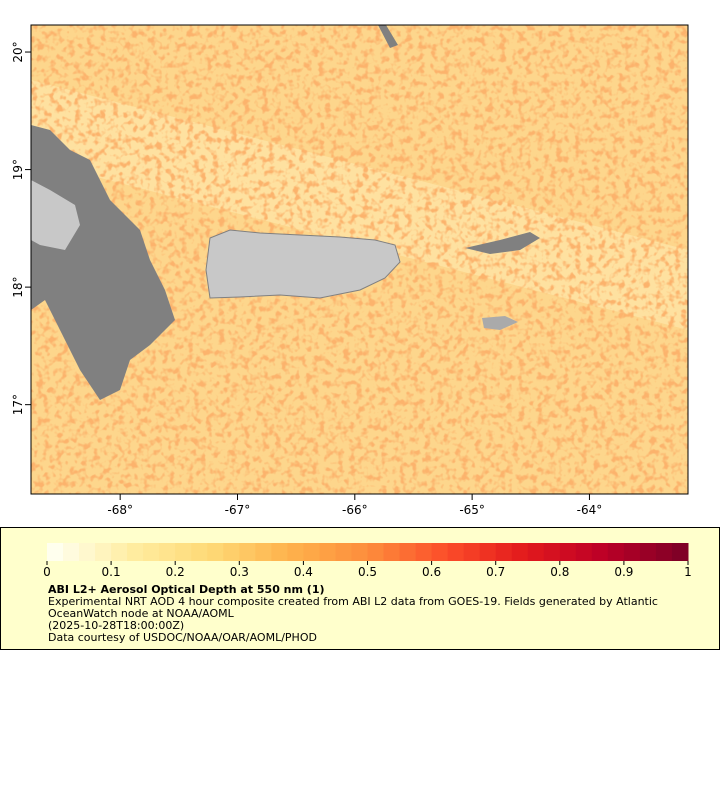 The height and width of the screenshot is (804, 720). Describe the element at coordinates (18, 51) in the screenshot. I see `y-tick-label: 20°` at that location.